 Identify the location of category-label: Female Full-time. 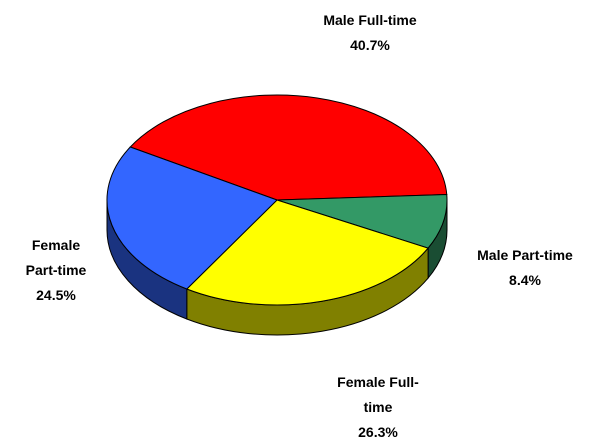
(378, 394).